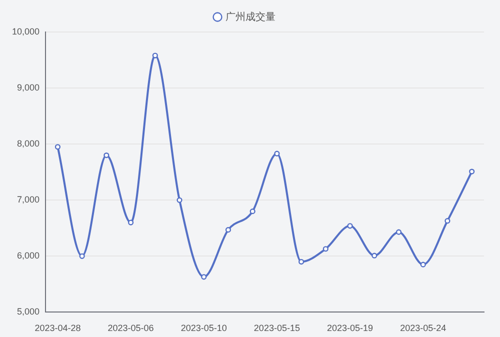 This screenshot has width=500, height=337. What do you see at coordinates (277, 328) in the screenshot?
I see `x-tick-label: 2023-05-15` at bounding box center [277, 328].